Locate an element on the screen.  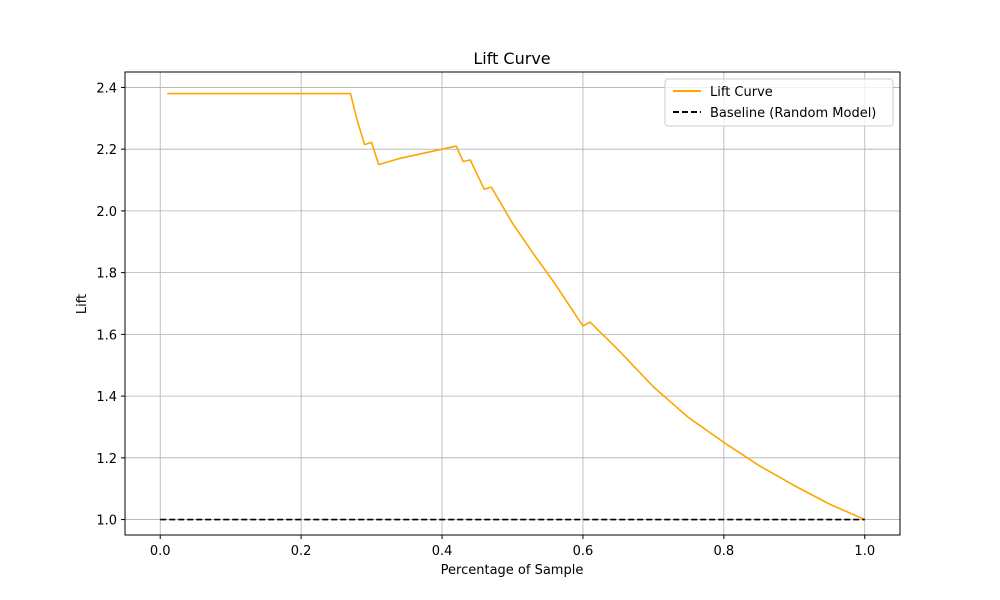
x-tick-label: 0.8 is located at coordinates (724, 551).